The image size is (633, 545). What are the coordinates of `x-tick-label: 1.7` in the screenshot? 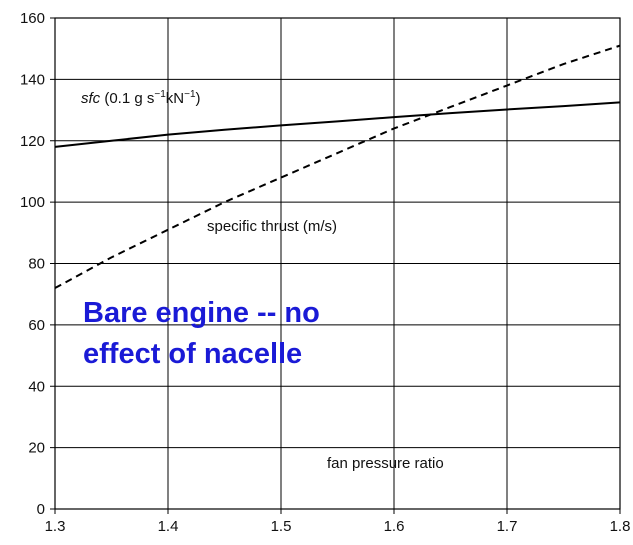 It's located at (507, 526).